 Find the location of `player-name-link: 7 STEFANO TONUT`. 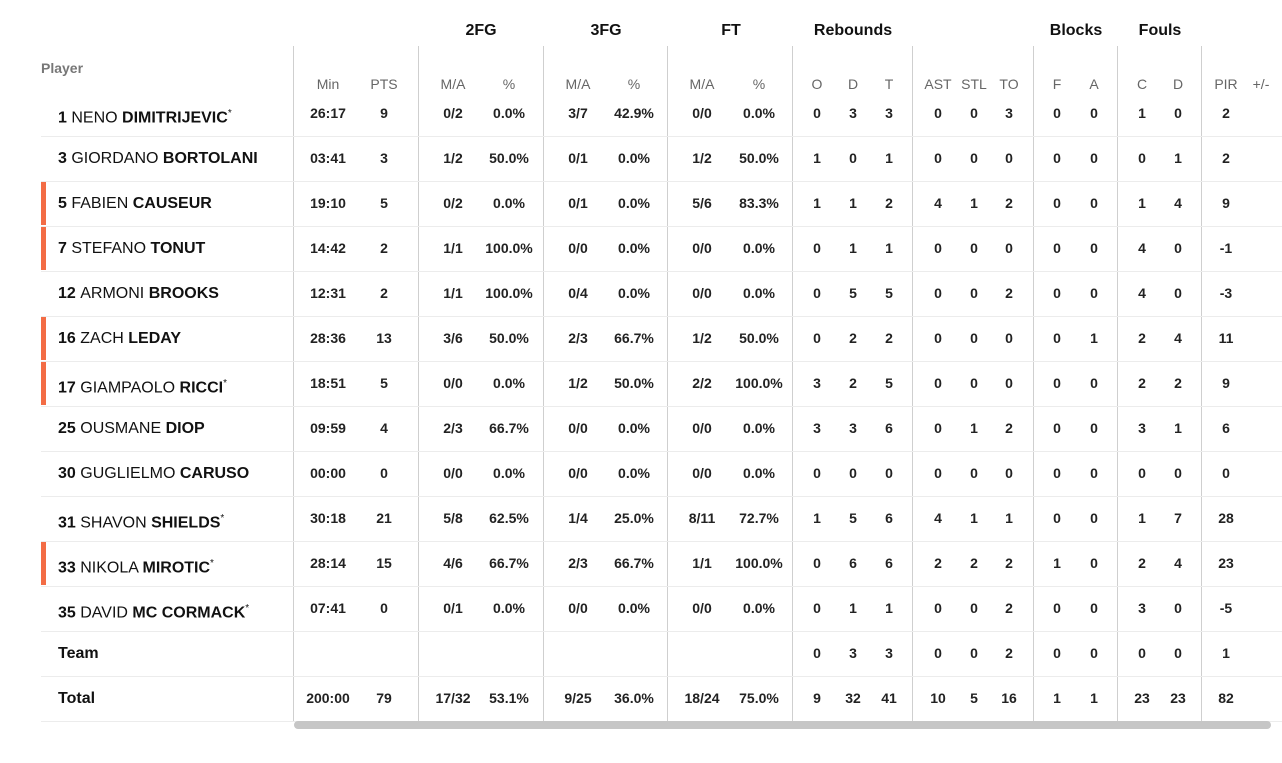

player-name-link: 7 STEFANO TONUT is located at coordinates (131, 248).